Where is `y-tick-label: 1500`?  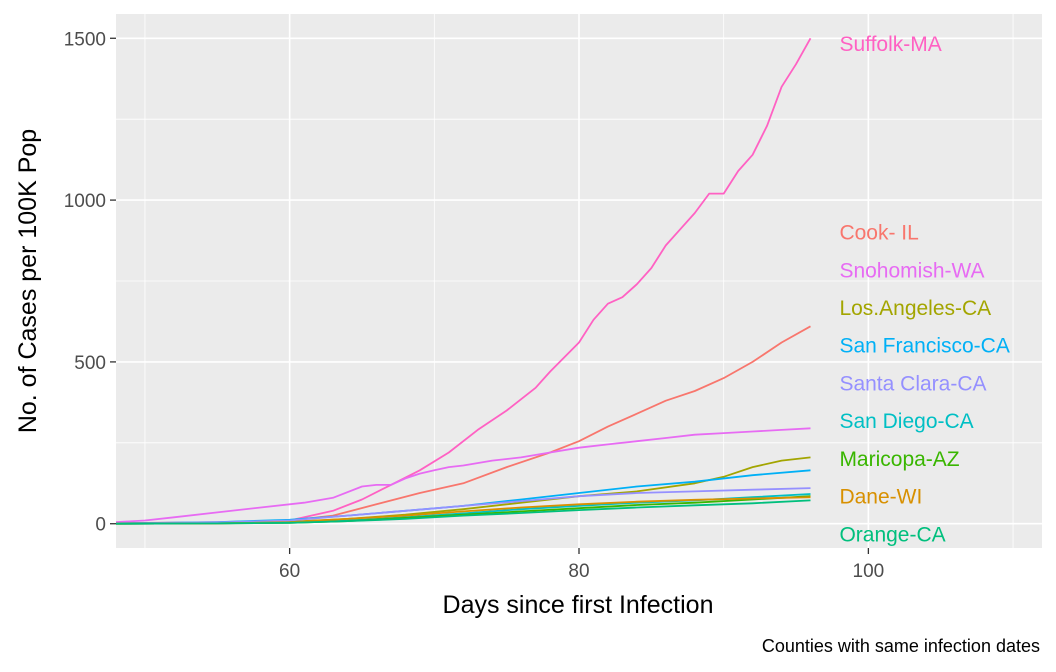
y-tick-label: 1500 is located at coordinates (85, 39).